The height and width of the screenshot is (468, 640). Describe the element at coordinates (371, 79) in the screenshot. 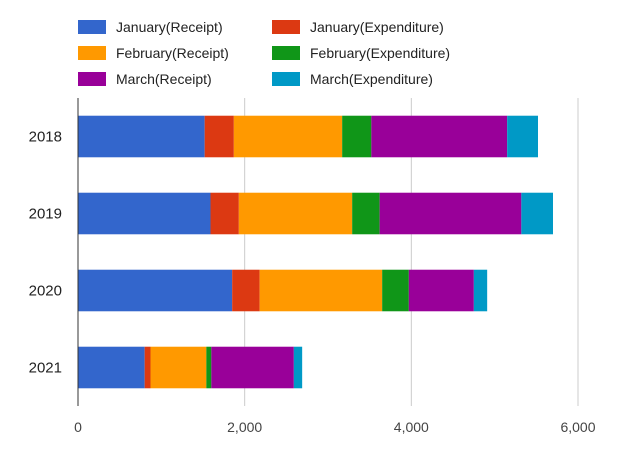

I see `legend-label: March(Expenditure)` at that location.